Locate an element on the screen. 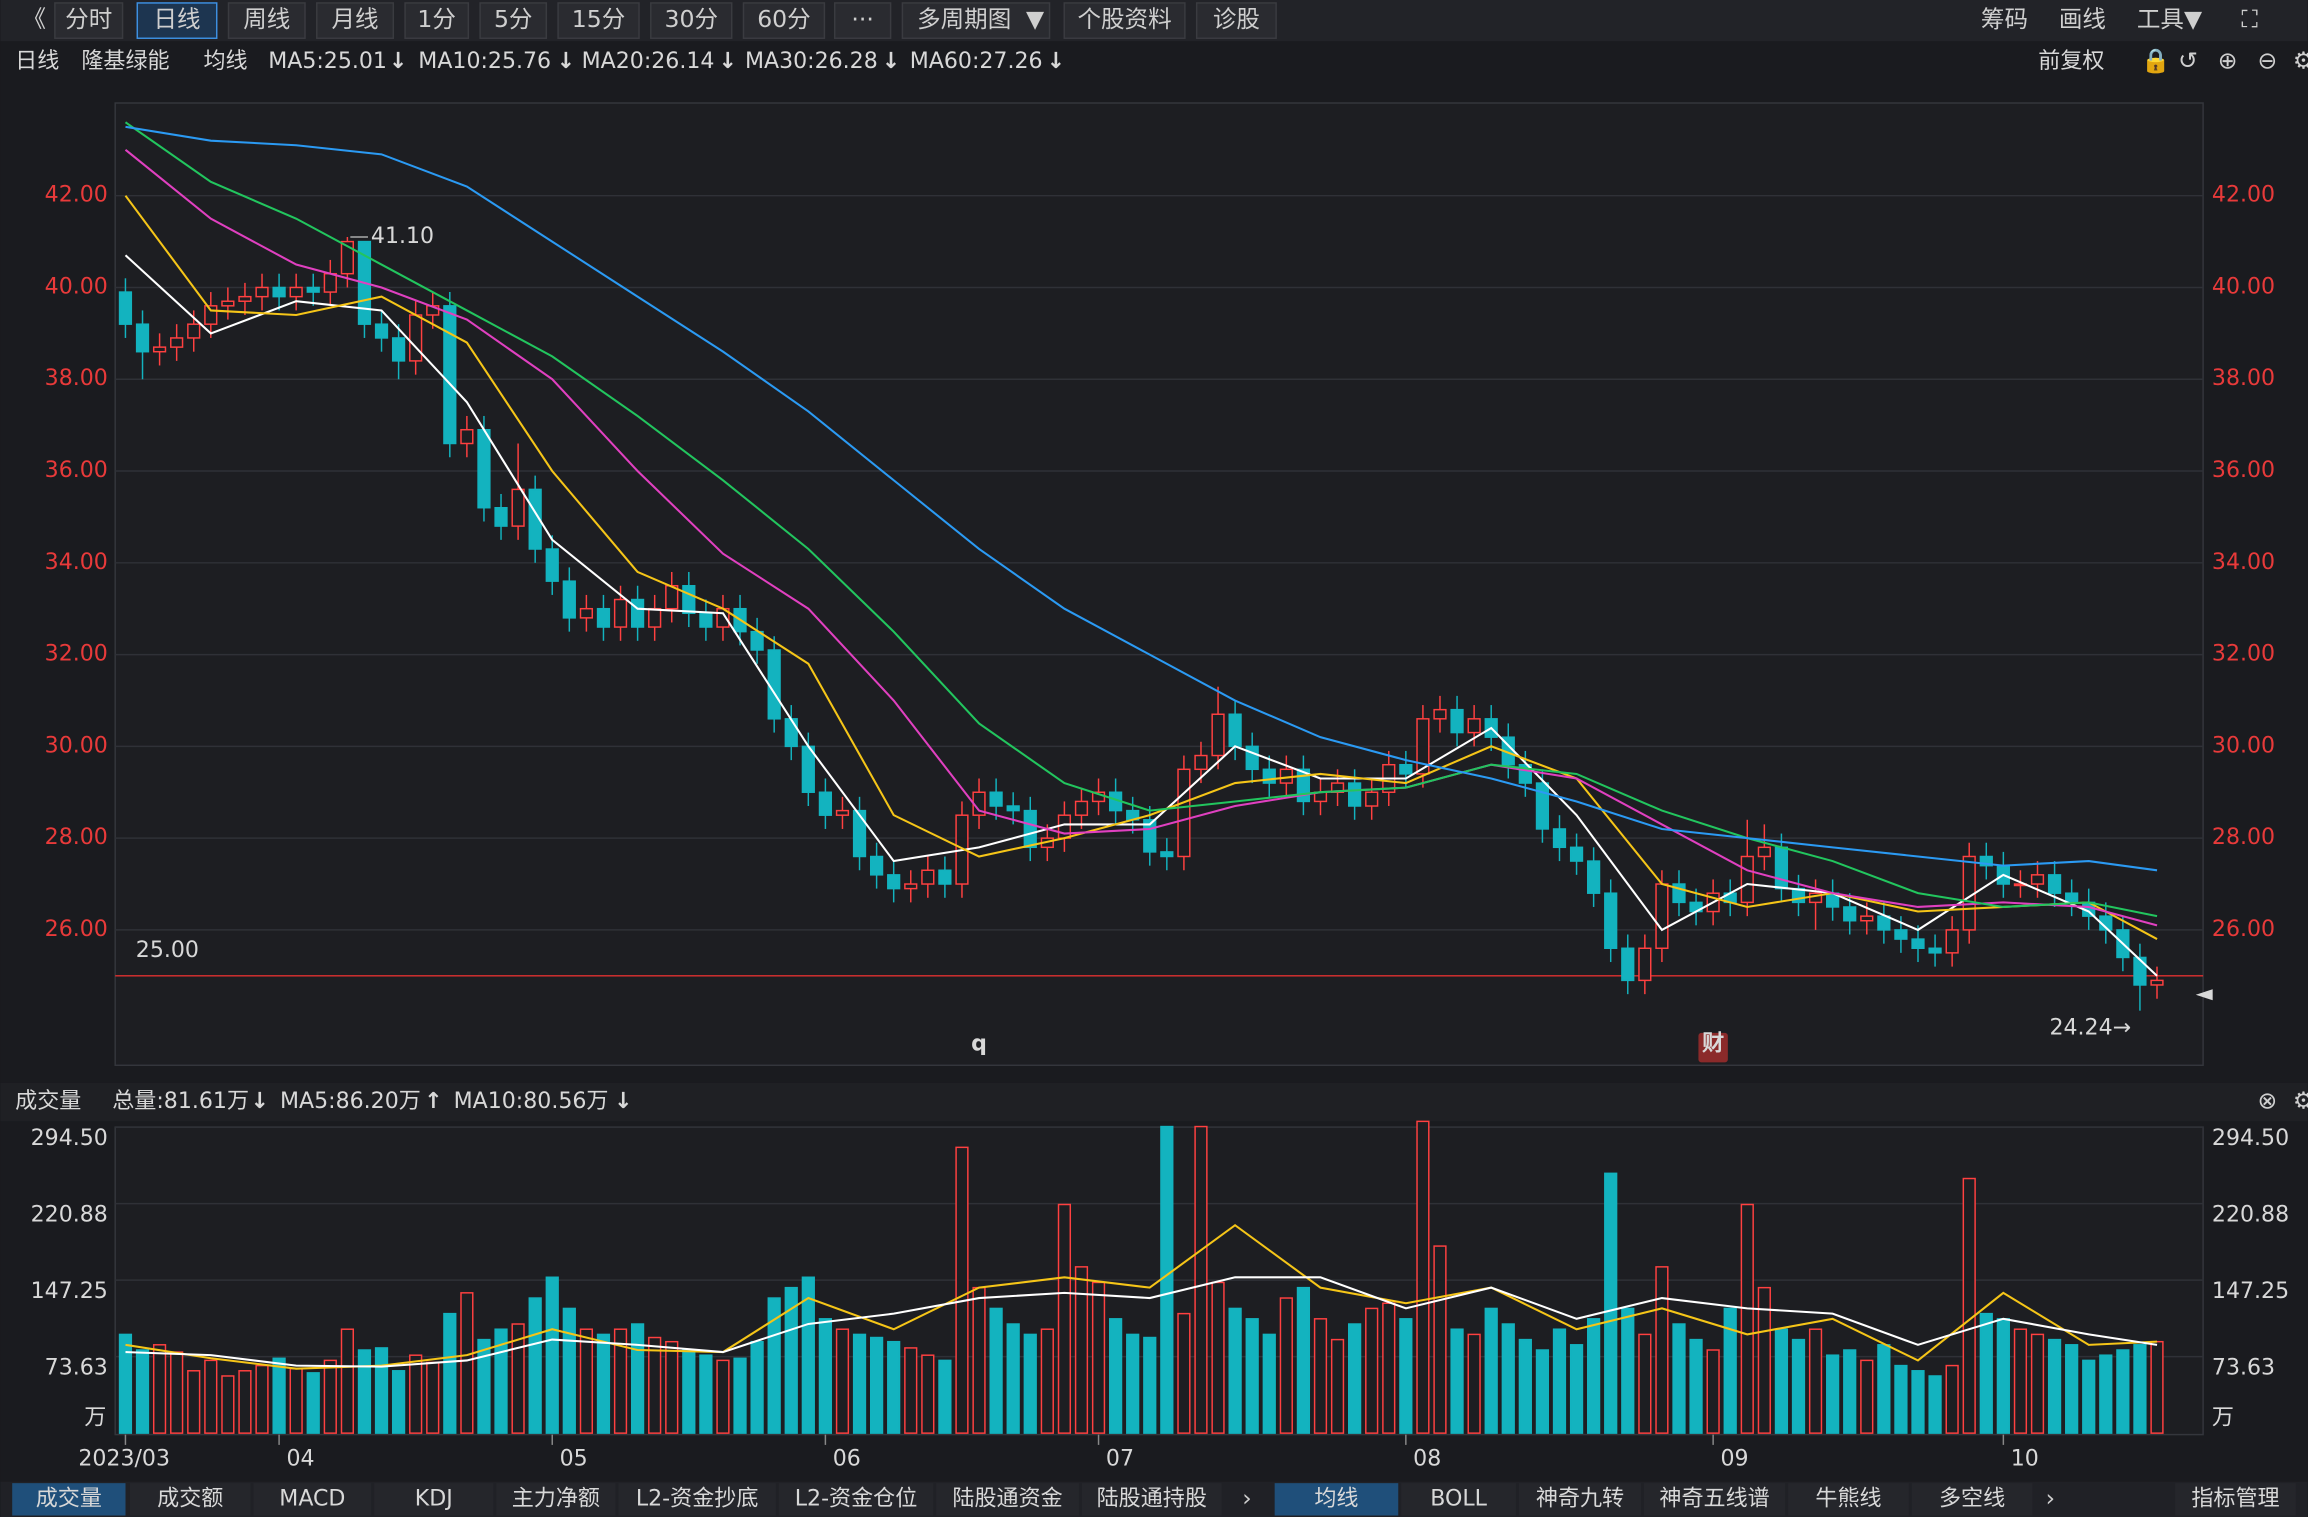  y-tick-label: 26.00 is located at coordinates (76, 929).